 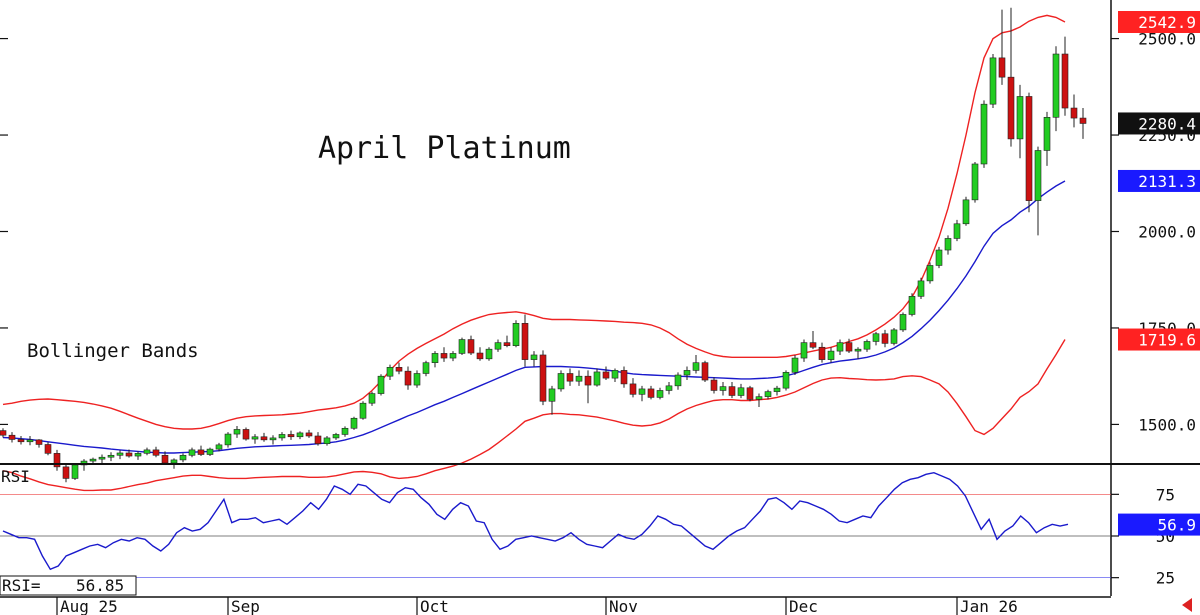 I want to click on rsi-readout-label: RSI=, so click(x=21, y=585).